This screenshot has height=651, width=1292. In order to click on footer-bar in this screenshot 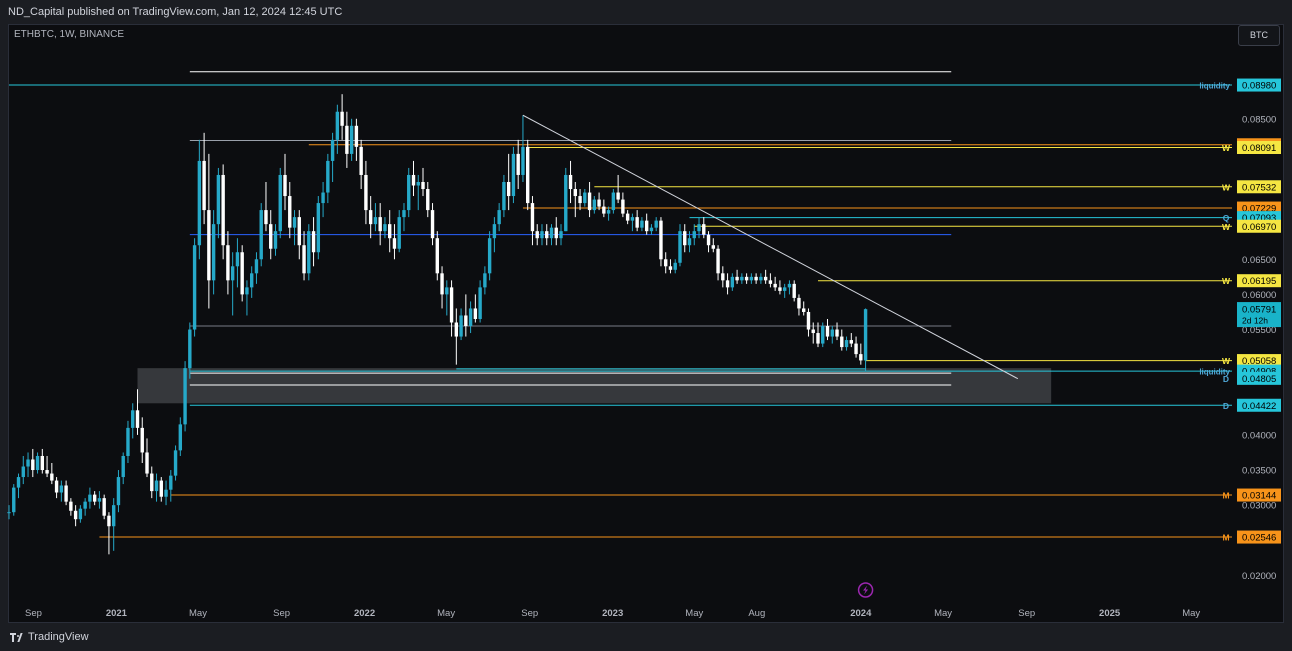, I will do `click(646, 637)`.